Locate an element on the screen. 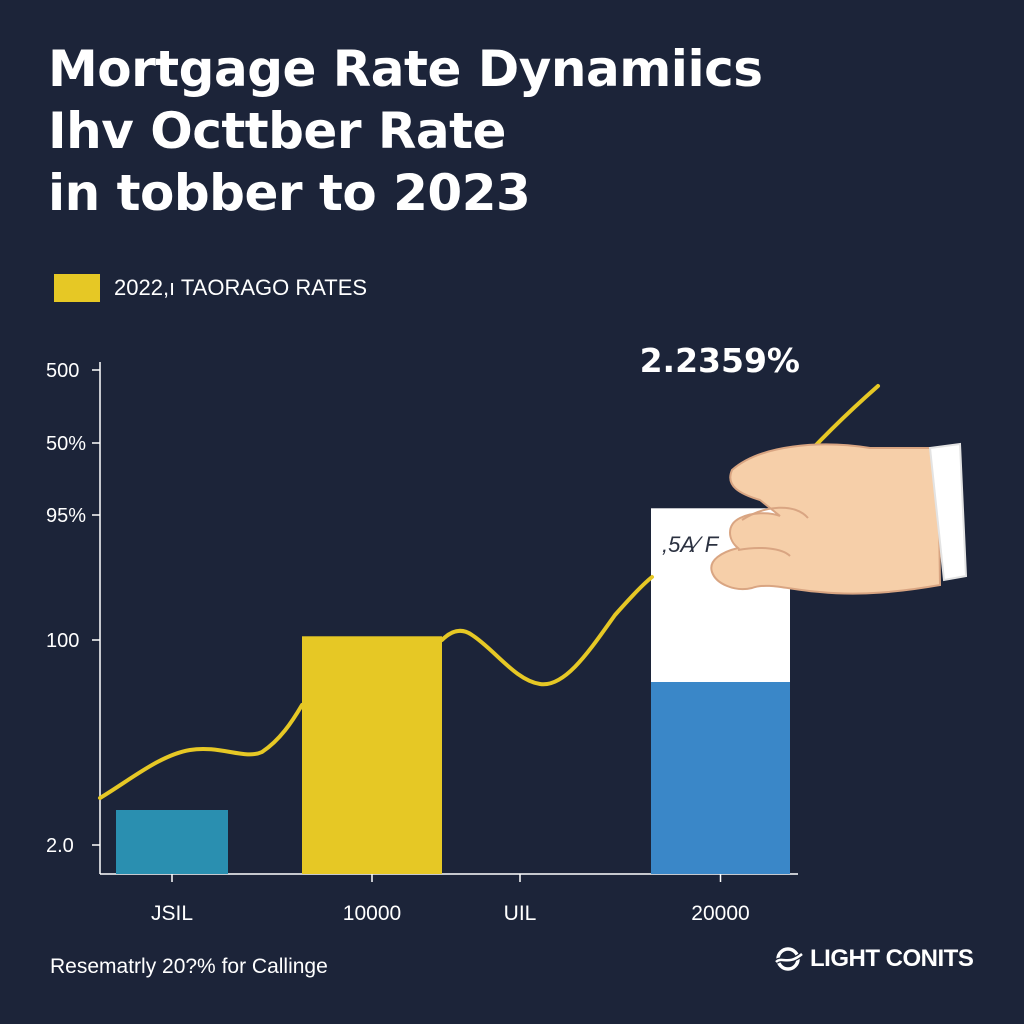  x-tick-label: UIL is located at coordinates (520, 913).